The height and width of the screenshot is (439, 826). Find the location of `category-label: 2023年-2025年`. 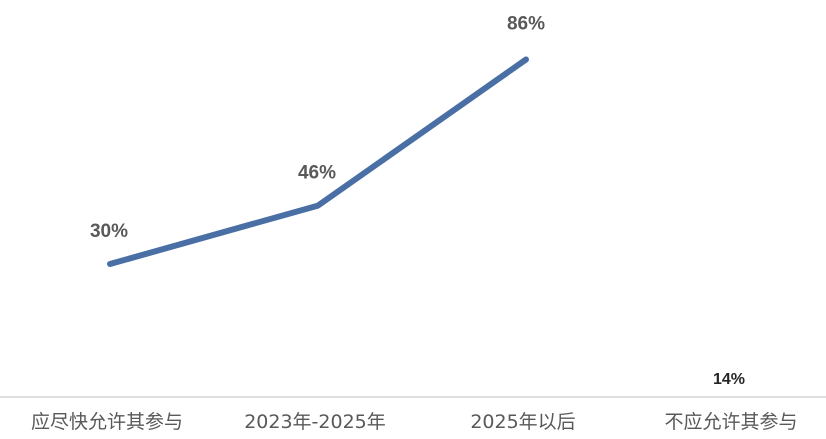

category-label: 2023年-2025年 is located at coordinates (315, 422).